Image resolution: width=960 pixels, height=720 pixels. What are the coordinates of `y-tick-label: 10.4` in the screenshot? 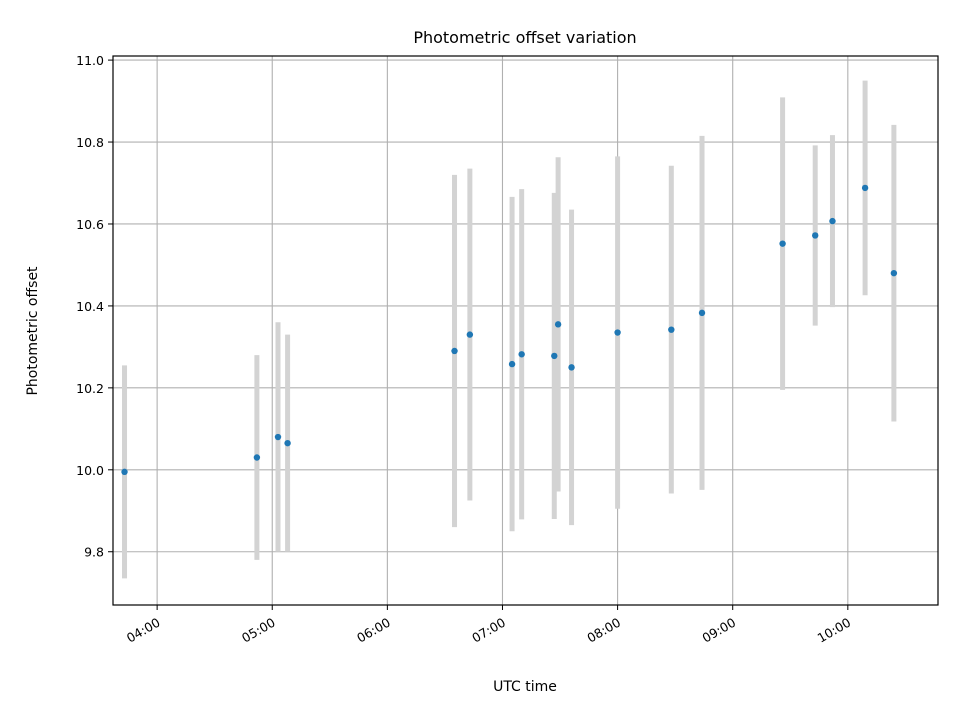 It's located at (90, 306).